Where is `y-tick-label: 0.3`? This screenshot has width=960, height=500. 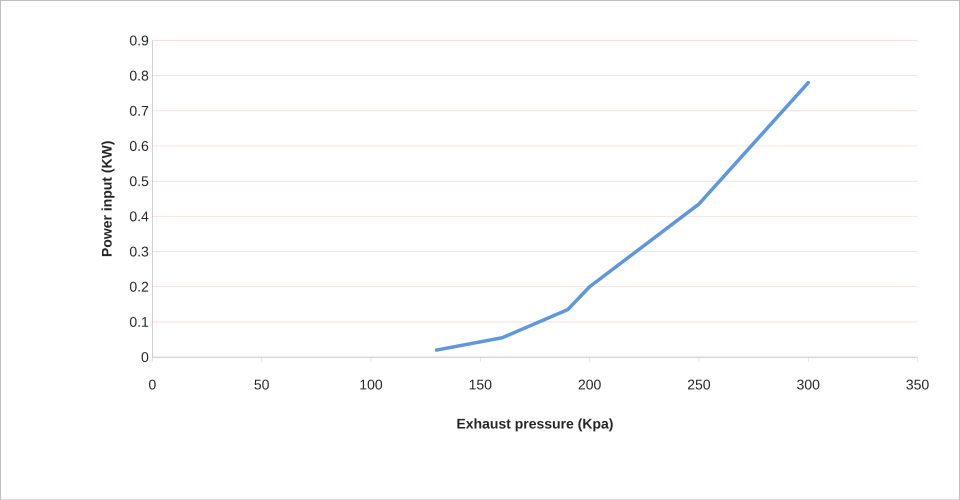
y-tick-label: 0.3 is located at coordinates (139, 251).